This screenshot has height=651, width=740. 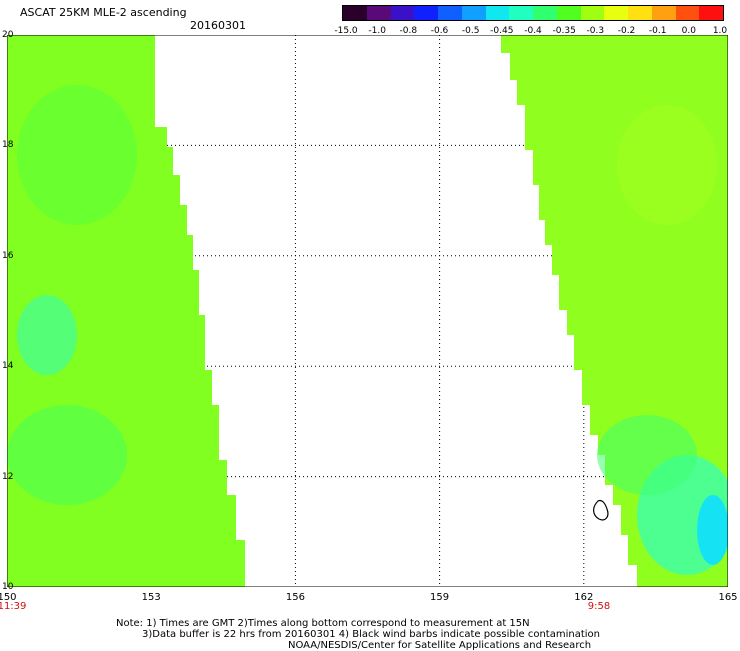 What do you see at coordinates (8, 587) in the screenshot?
I see `latitude-label: 10` at bounding box center [8, 587].